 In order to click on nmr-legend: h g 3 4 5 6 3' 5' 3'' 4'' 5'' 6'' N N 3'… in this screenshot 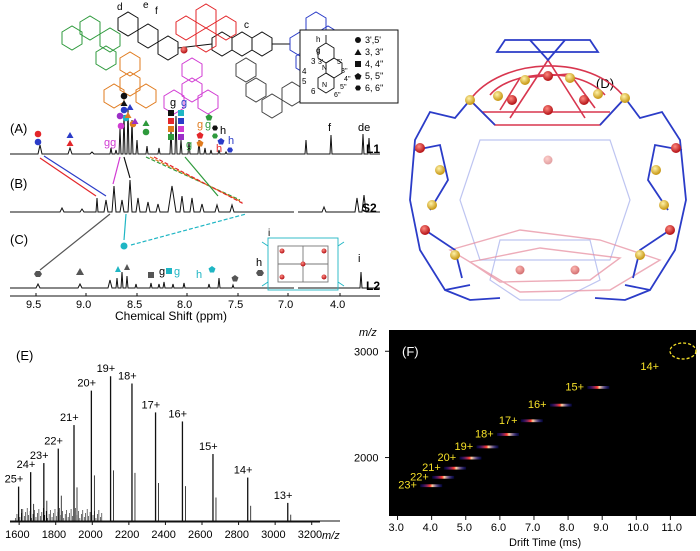, I will do `click(349, 66)`.